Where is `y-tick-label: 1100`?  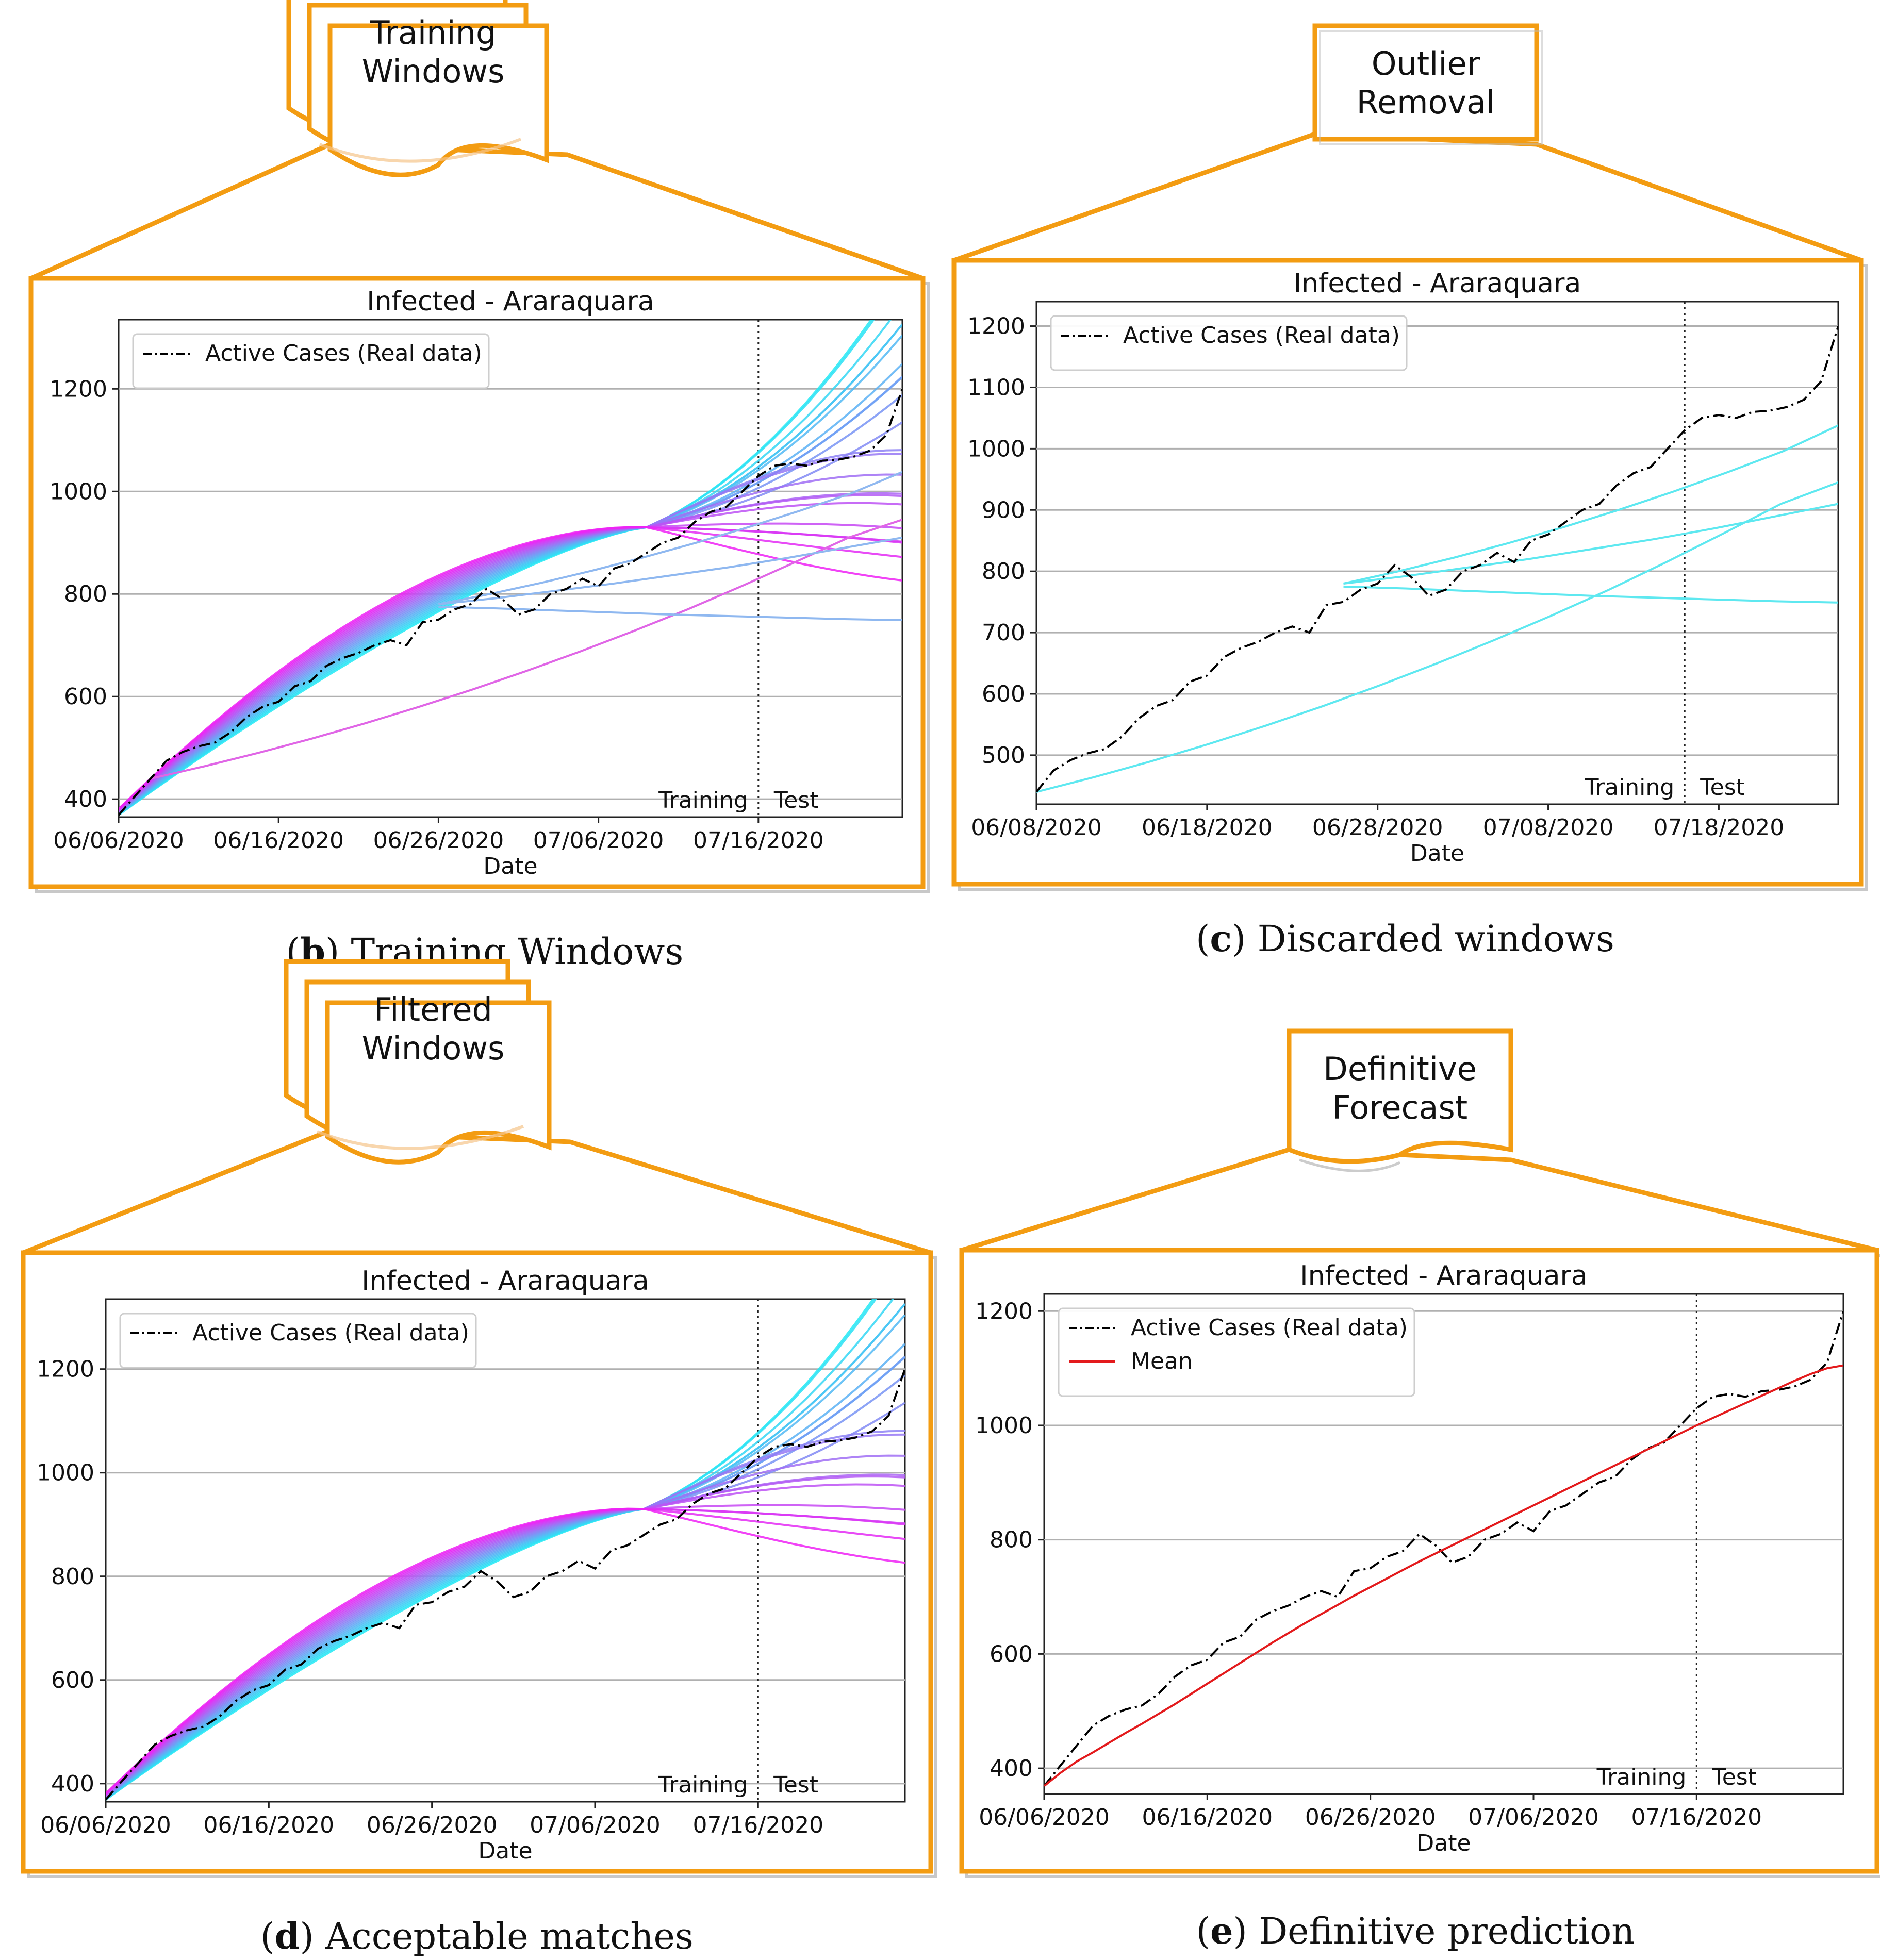
y-tick-label: 1100 is located at coordinates (996, 387).